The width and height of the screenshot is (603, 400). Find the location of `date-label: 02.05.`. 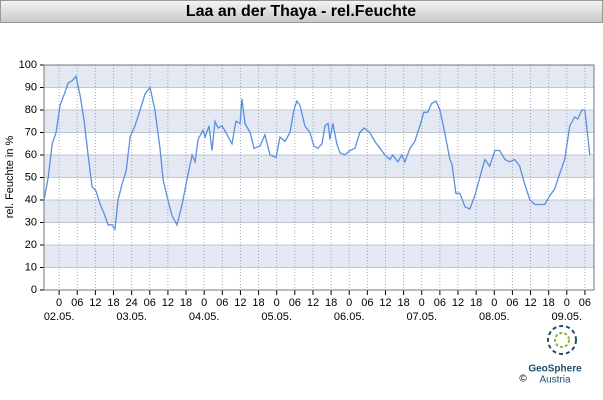

date-label: 02.05. is located at coordinates (59, 317).